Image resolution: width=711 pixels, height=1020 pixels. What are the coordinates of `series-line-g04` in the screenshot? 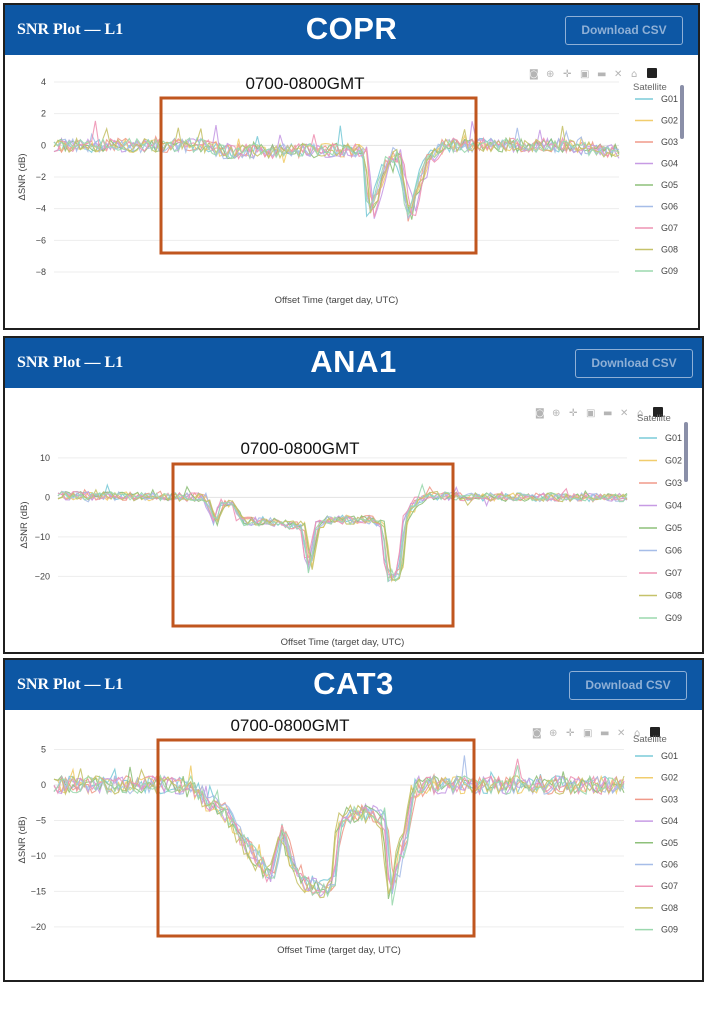 It's located at (339, 836).